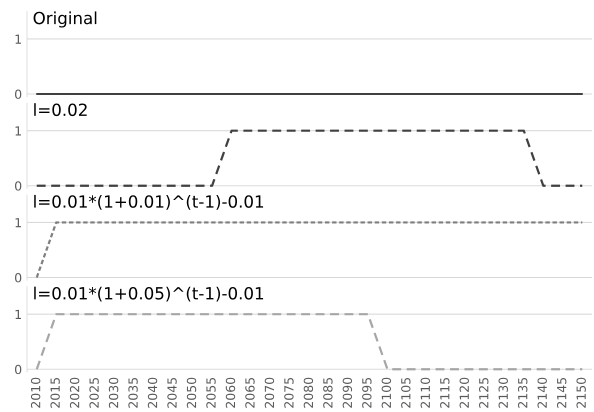 The image size is (594, 412). Describe the element at coordinates (269, 393) in the screenshot. I see `x-tick-label: 2070` at that location.